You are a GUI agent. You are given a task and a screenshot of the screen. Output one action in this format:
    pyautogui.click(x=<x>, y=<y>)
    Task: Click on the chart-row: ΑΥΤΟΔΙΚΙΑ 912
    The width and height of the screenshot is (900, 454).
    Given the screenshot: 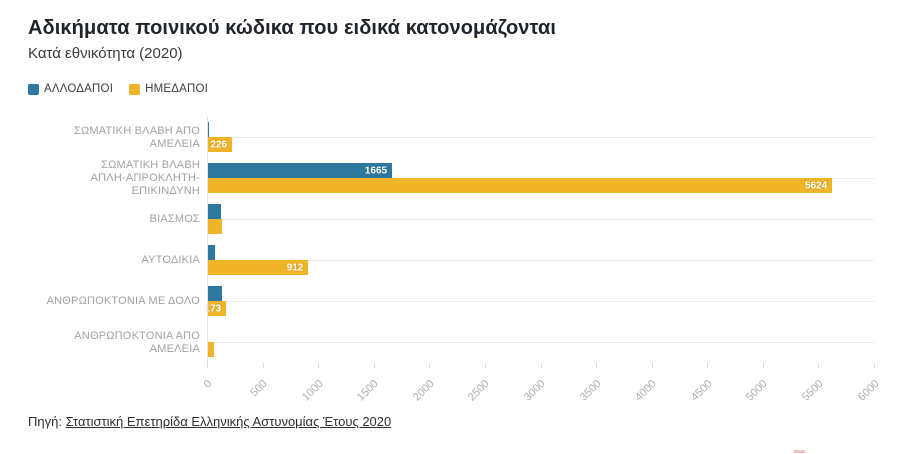 What is the action you would take?
    pyautogui.click(x=451, y=260)
    